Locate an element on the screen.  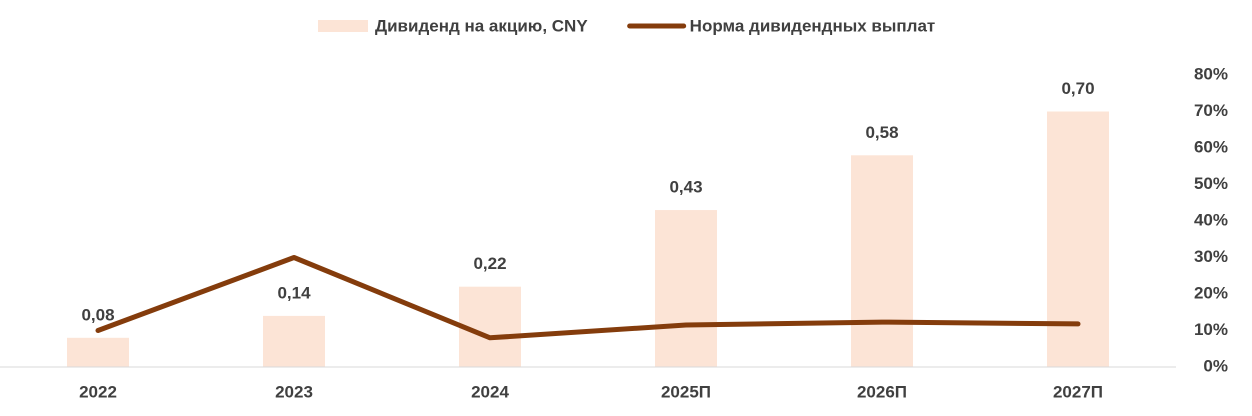
x-tick-label: 2025П is located at coordinates (686, 391).